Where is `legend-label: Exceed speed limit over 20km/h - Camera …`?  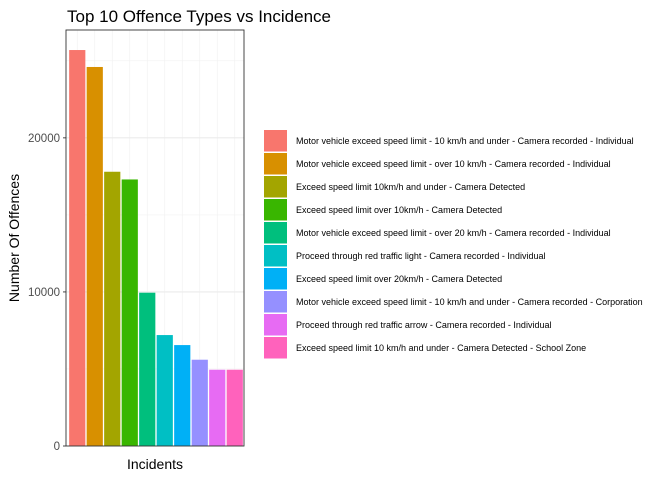 legend-label: Exceed speed limit over 20km/h - Camera … is located at coordinates (399, 279).